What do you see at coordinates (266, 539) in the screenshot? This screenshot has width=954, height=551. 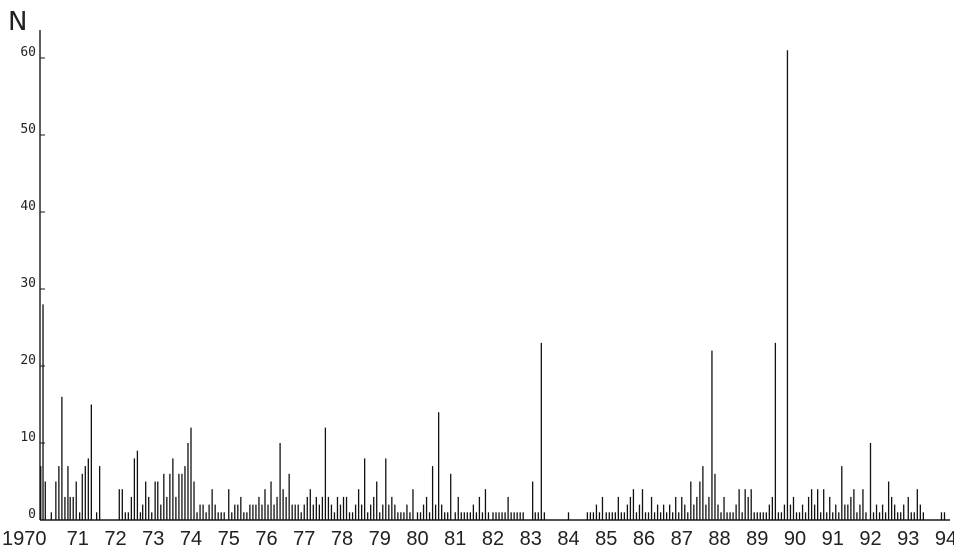 I see `x-tick-label: 76` at bounding box center [266, 539].